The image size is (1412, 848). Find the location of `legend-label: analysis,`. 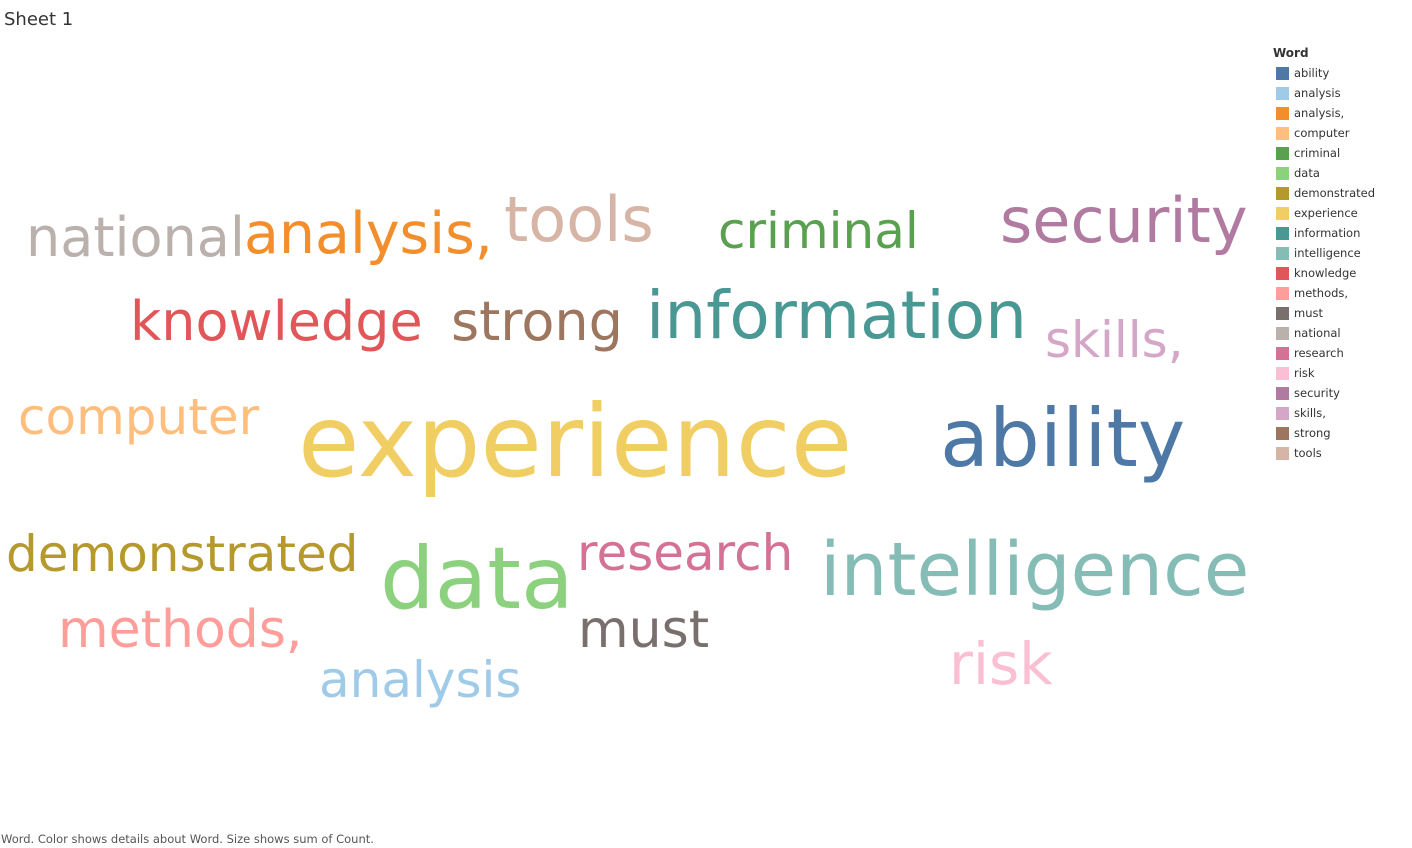

legend-label: analysis, is located at coordinates (1319, 113).